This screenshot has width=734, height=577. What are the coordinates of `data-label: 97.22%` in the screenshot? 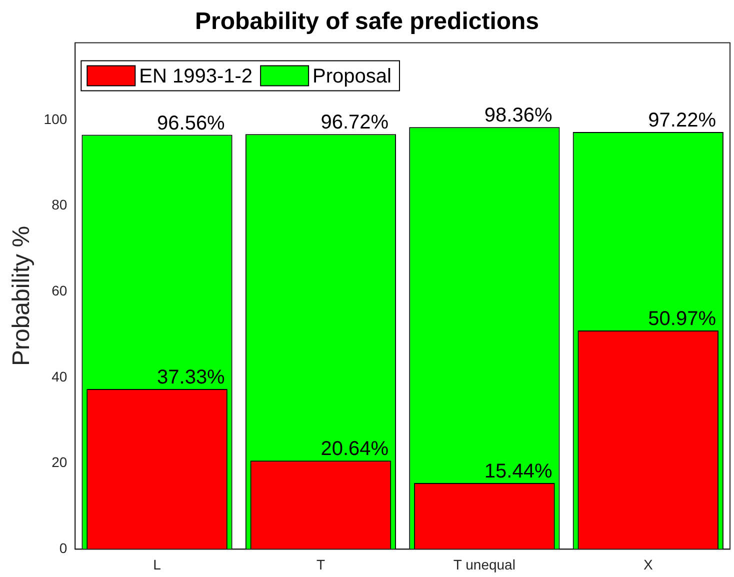 It's located at (682, 120).